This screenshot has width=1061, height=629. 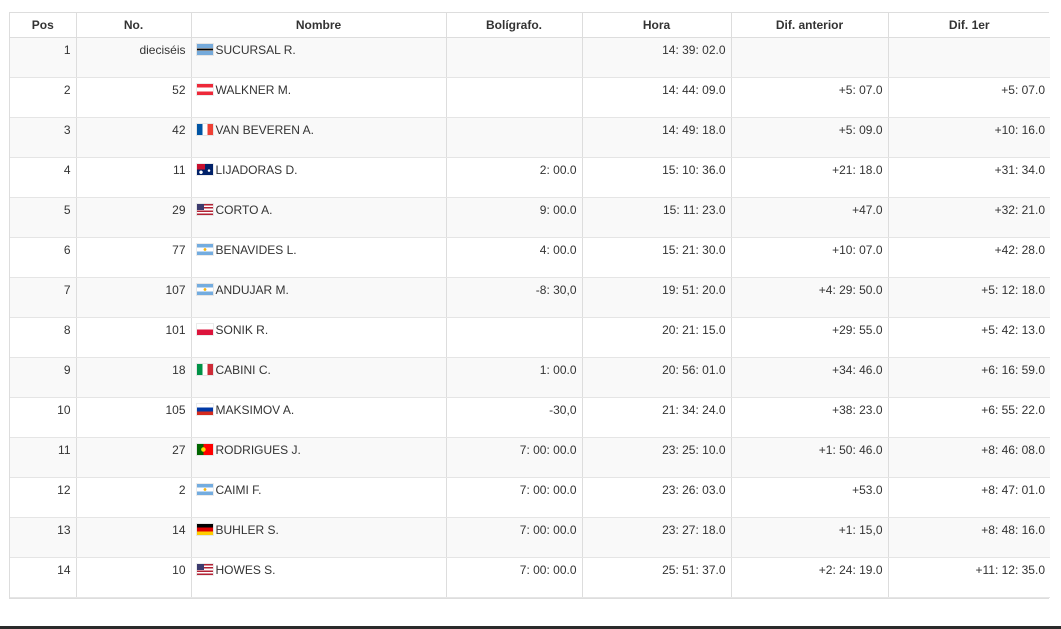 What do you see at coordinates (43, 97) in the screenshot?
I see `cell-pos: 2` at bounding box center [43, 97].